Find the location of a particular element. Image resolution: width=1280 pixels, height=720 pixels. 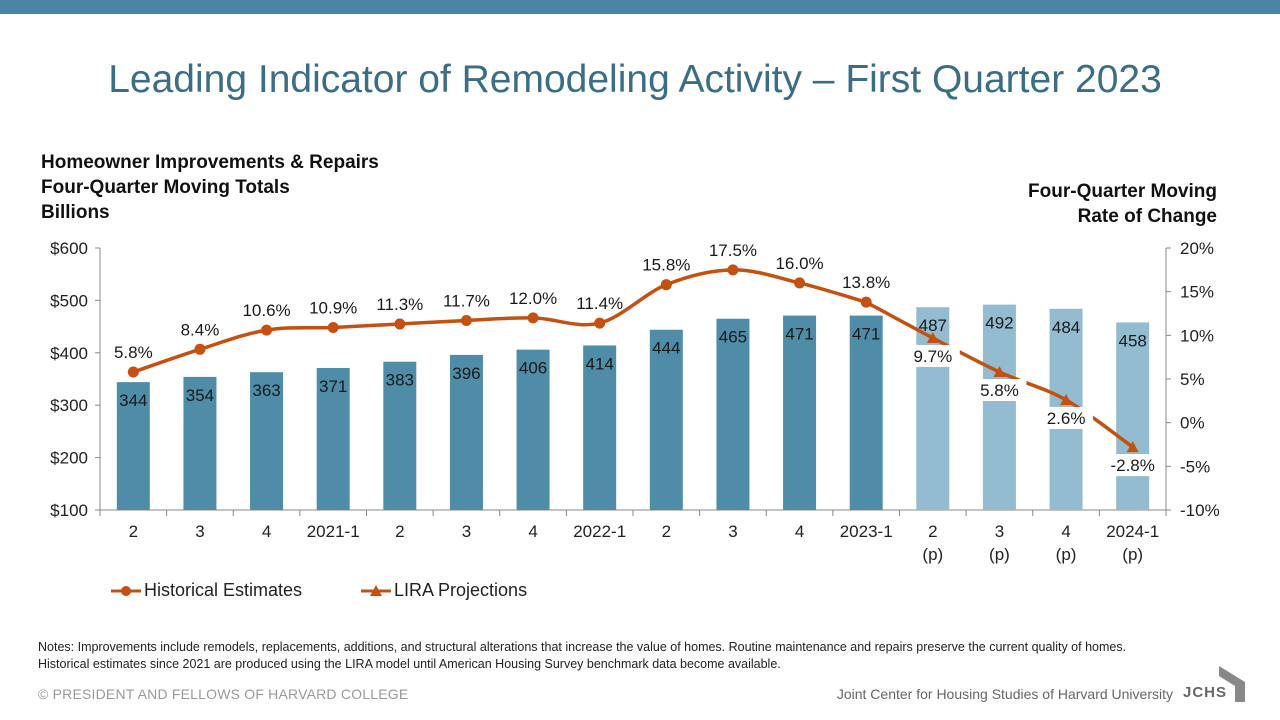

right-axis-title-line: Rate of Change is located at coordinates (1147, 216).